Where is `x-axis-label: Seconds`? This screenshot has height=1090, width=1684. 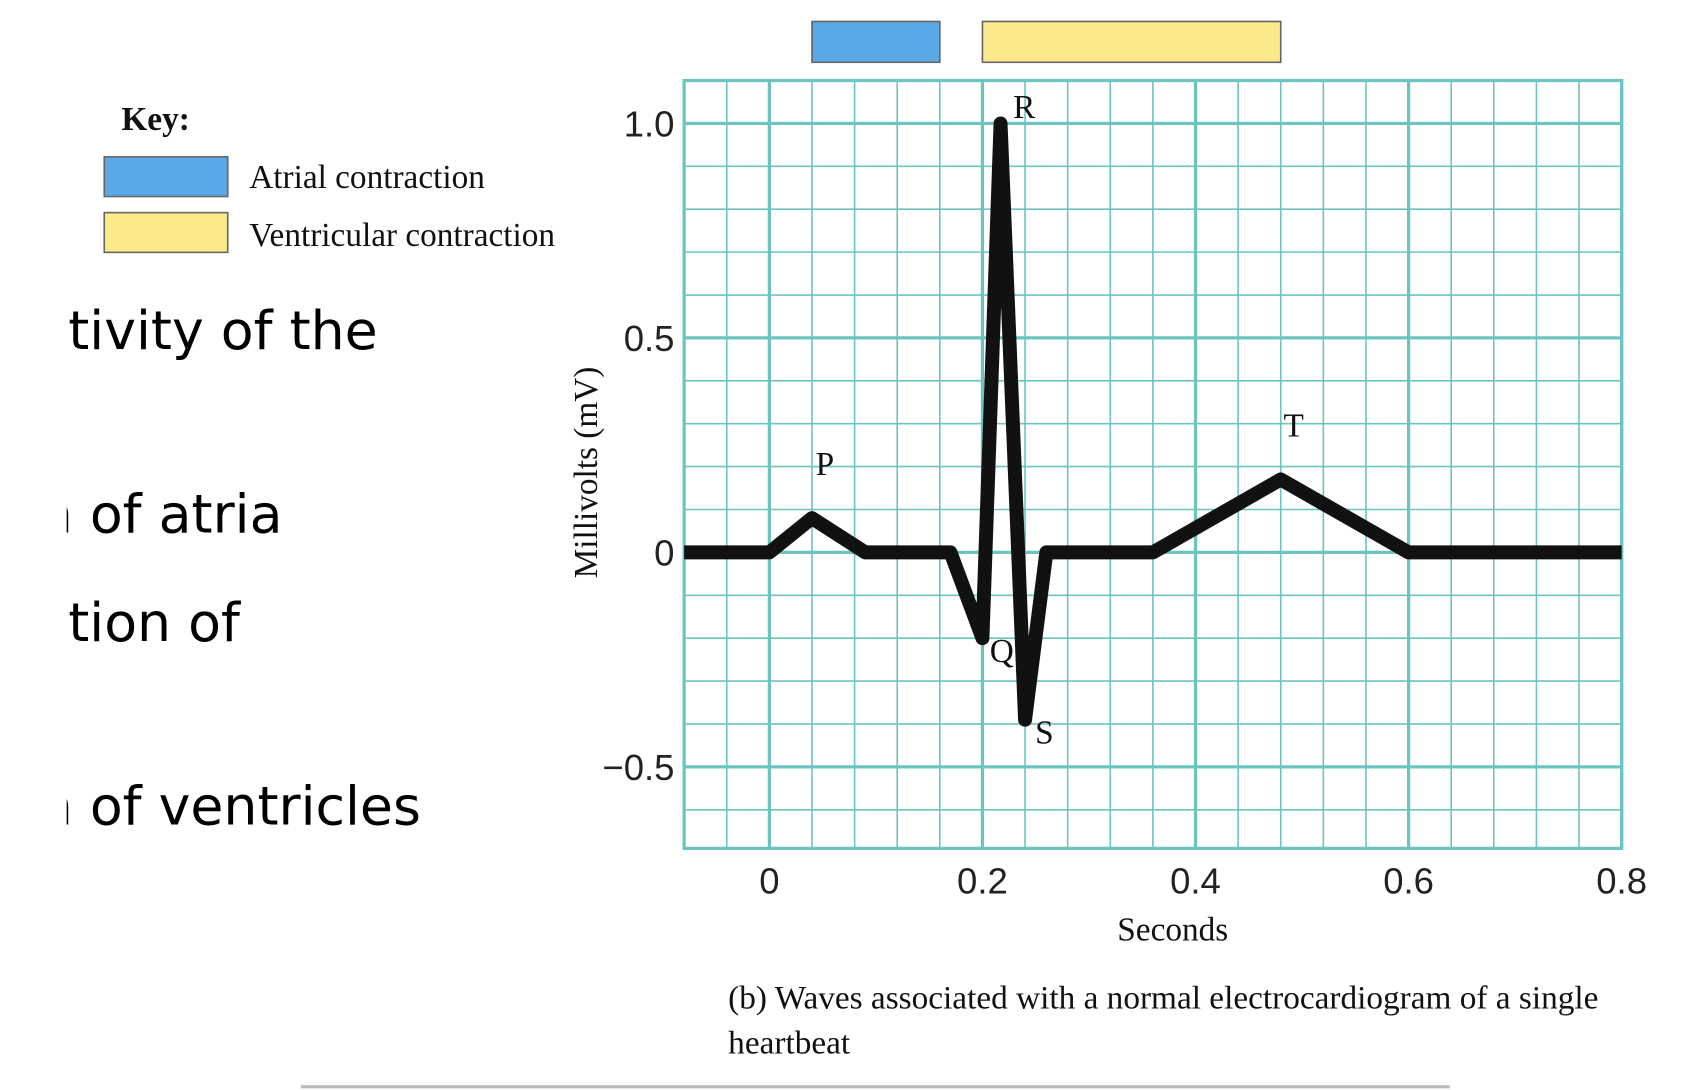 x-axis-label: Seconds is located at coordinates (1172, 930).